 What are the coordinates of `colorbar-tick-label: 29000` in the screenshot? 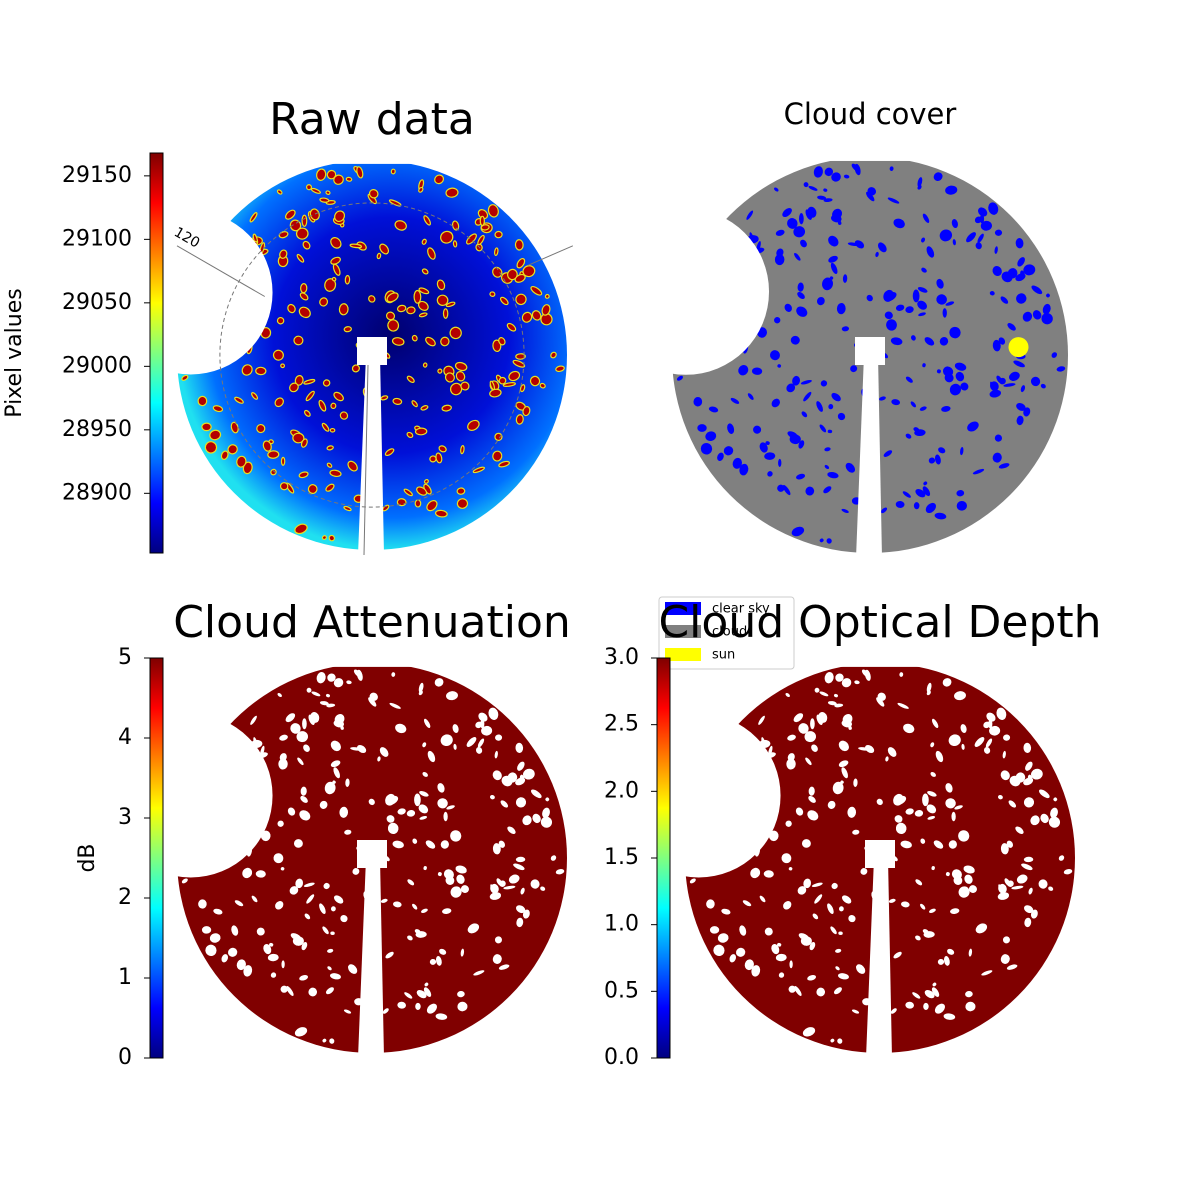 It's located at (97, 365).